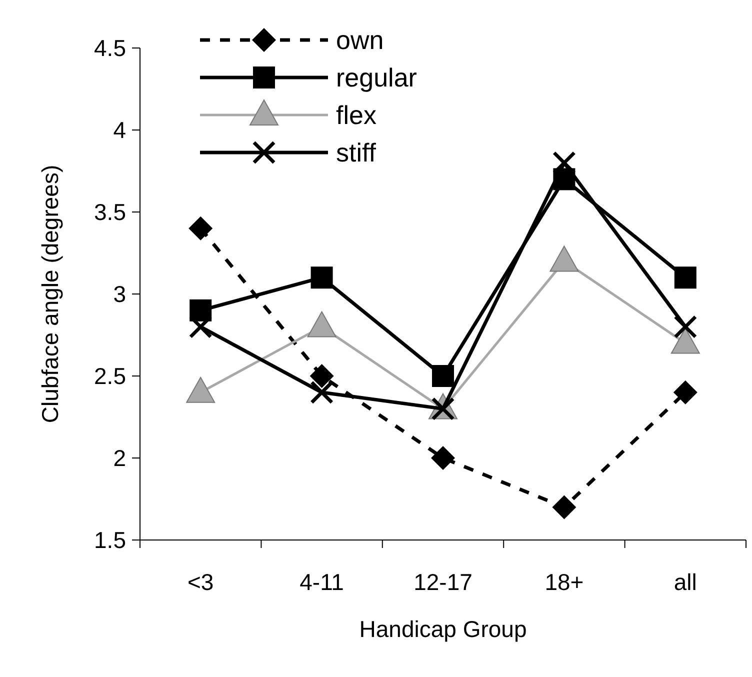  I want to click on y-tick-label: 2.5, so click(110, 376).